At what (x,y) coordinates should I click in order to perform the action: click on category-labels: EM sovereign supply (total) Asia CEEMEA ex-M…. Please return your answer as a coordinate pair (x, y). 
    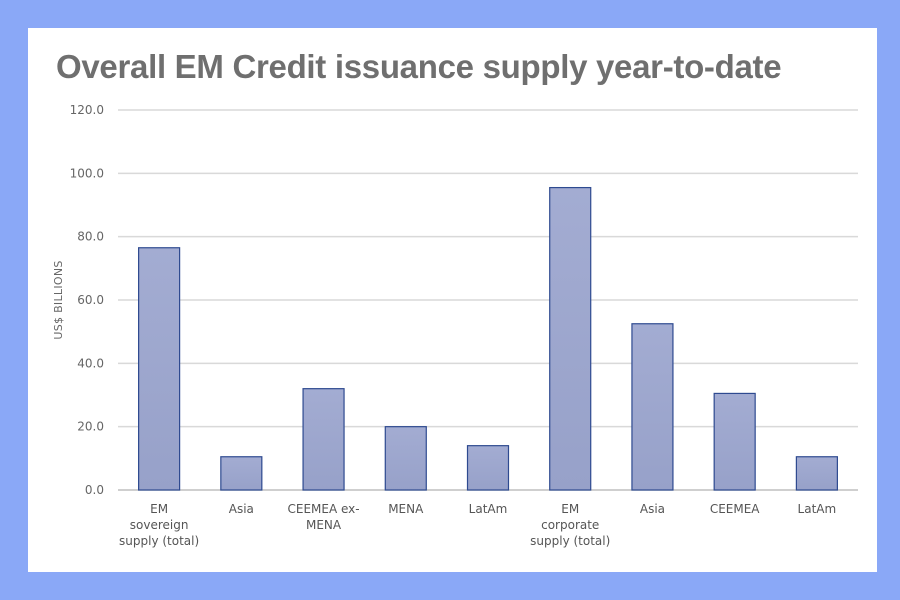
    Looking at the image, I should click on (477, 525).